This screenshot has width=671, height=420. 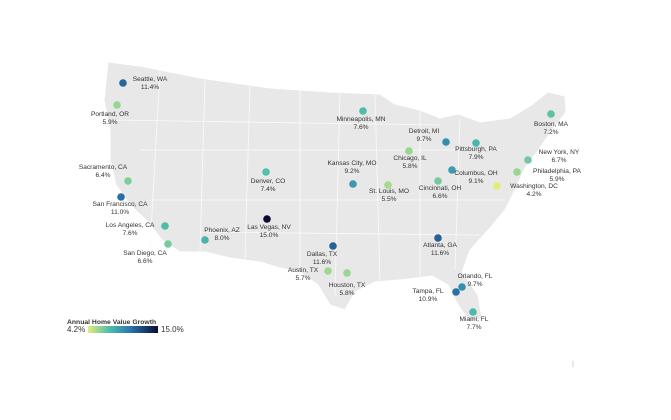 I want to click on city-name: Miami, FL, so click(x=474, y=319).